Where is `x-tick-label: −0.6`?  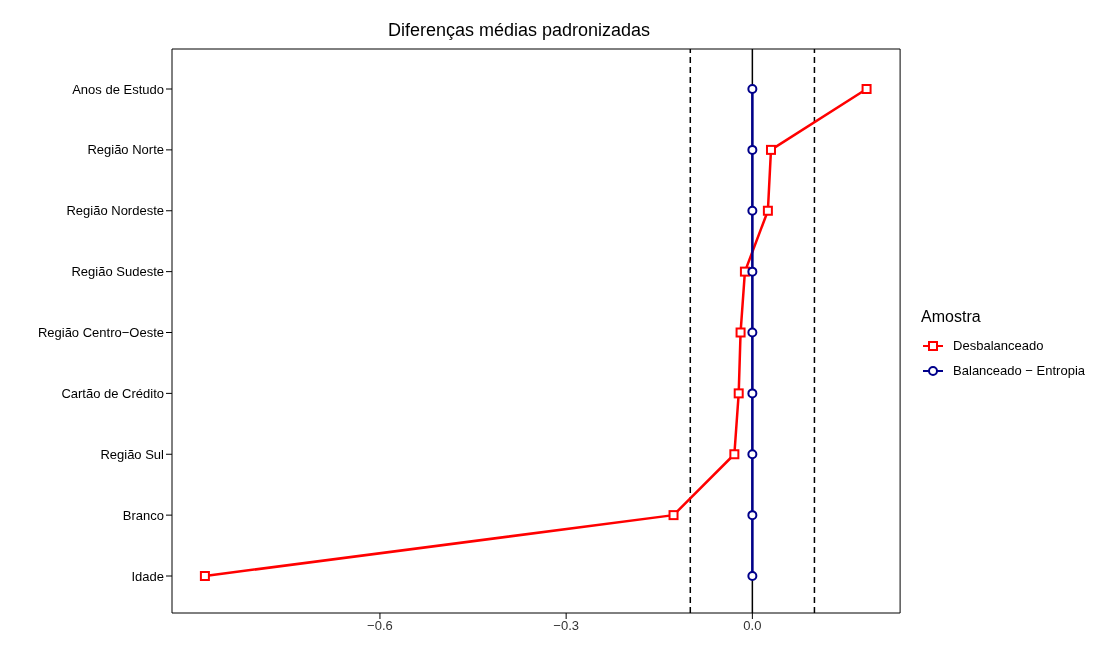 x-tick-label: −0.6 is located at coordinates (380, 626).